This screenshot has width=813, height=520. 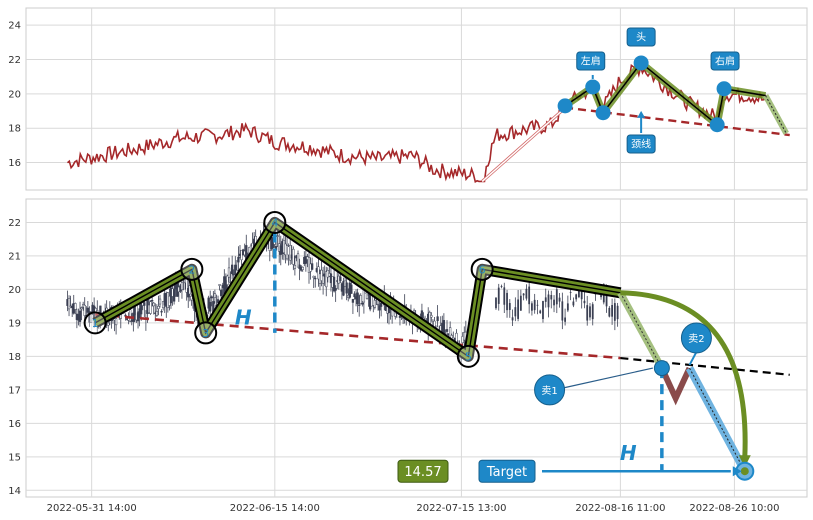 What do you see at coordinates (95, 323) in the screenshot?
I see `pattern-point-label-1: 1` at bounding box center [95, 323].